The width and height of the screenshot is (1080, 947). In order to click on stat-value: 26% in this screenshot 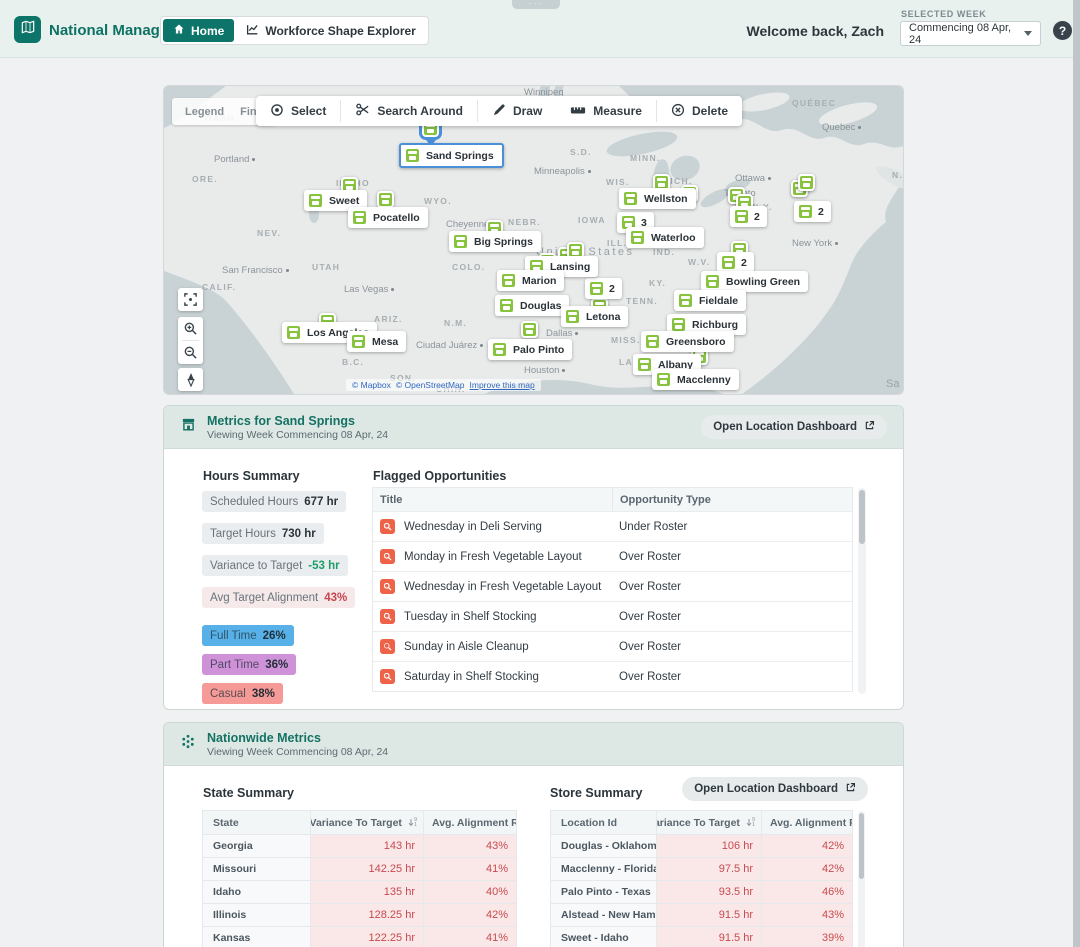, I will do `click(274, 635)`.